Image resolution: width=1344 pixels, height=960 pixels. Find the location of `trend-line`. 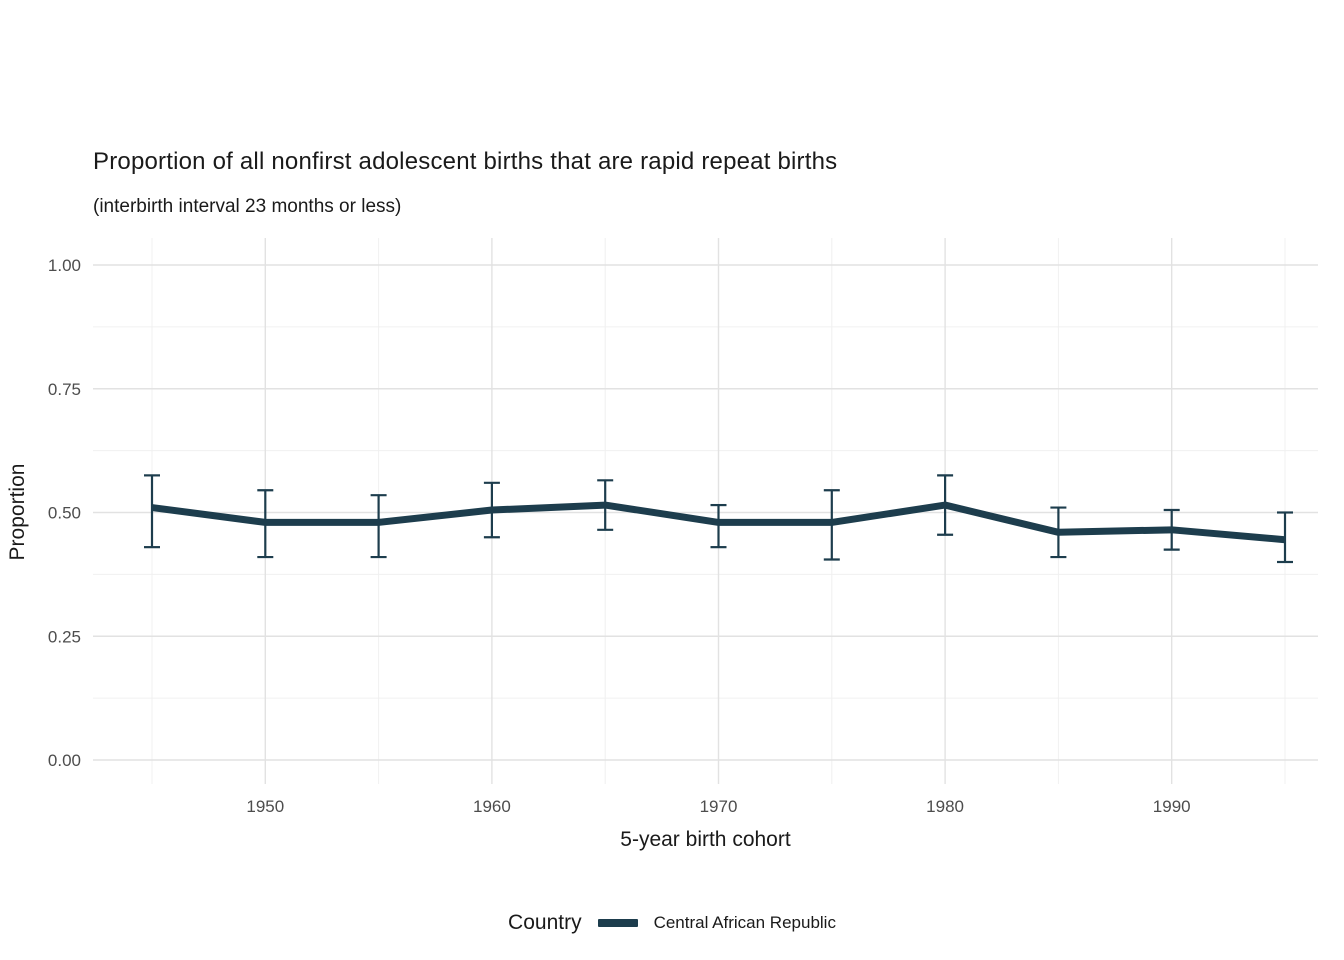

trend-line is located at coordinates (718, 522).